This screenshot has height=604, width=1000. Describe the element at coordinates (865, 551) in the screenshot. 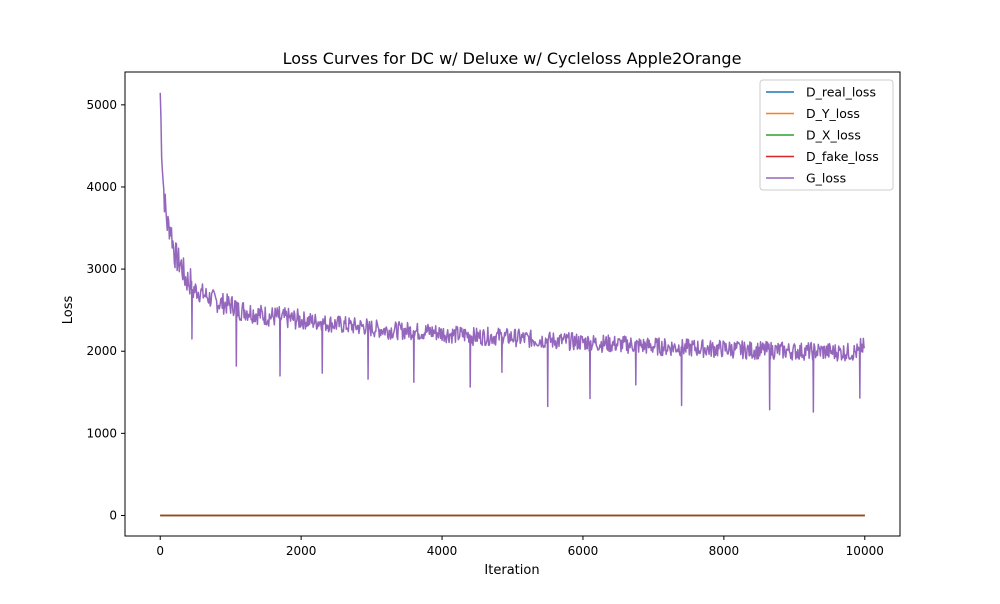

I see `x-tick-label: 10000` at that location.